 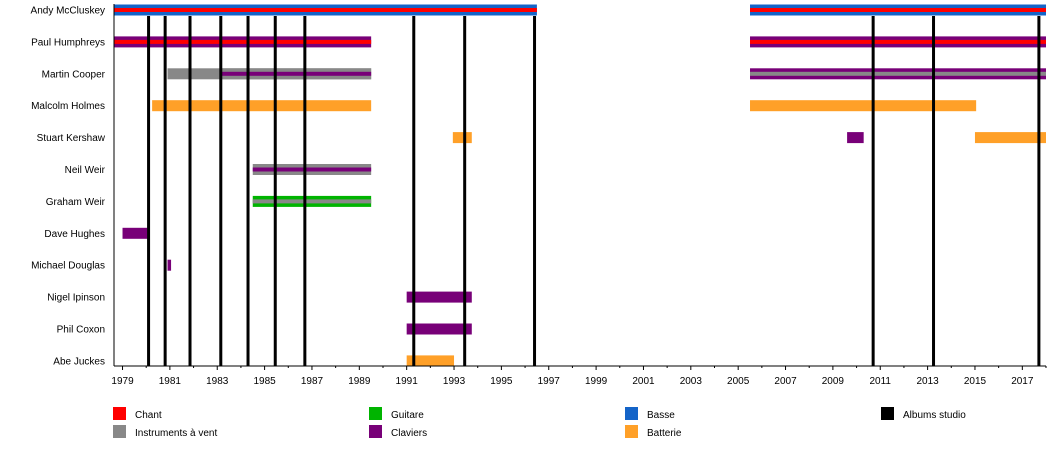 I want to click on legend-label: Batterie, so click(x=664, y=433).